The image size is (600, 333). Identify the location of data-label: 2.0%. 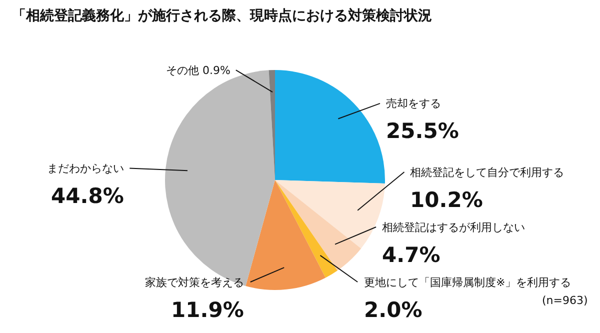
(393, 310).